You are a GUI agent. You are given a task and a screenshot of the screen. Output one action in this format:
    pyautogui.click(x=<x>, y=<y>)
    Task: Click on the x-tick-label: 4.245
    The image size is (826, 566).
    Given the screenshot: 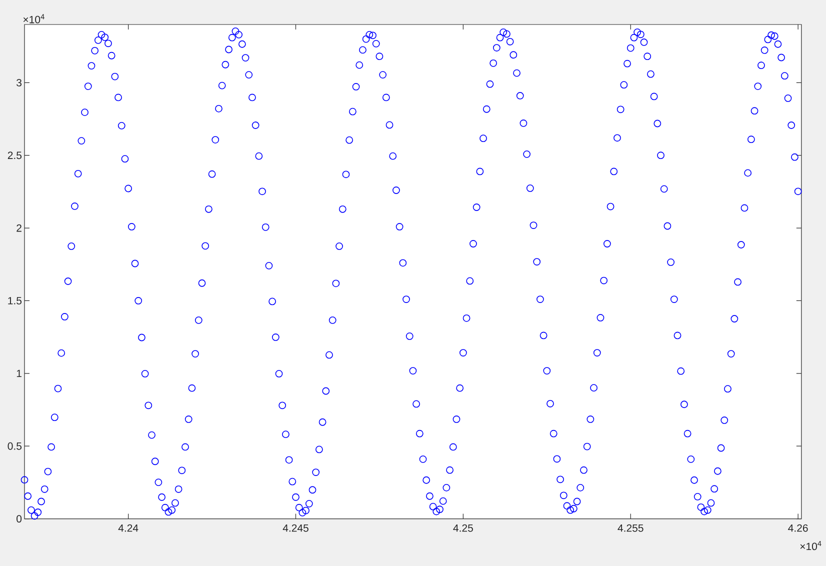 What is the action you would take?
    pyautogui.click(x=295, y=528)
    